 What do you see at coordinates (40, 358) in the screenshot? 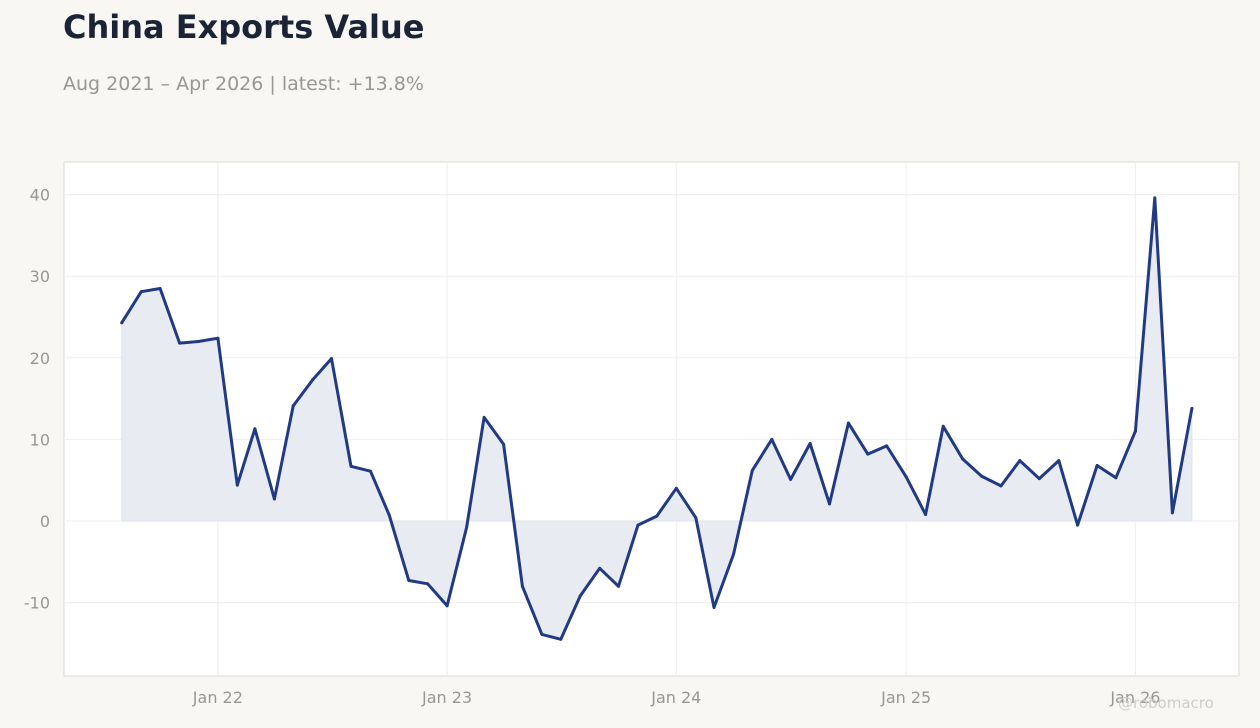
I see `y-tick-label: 20` at bounding box center [40, 358].